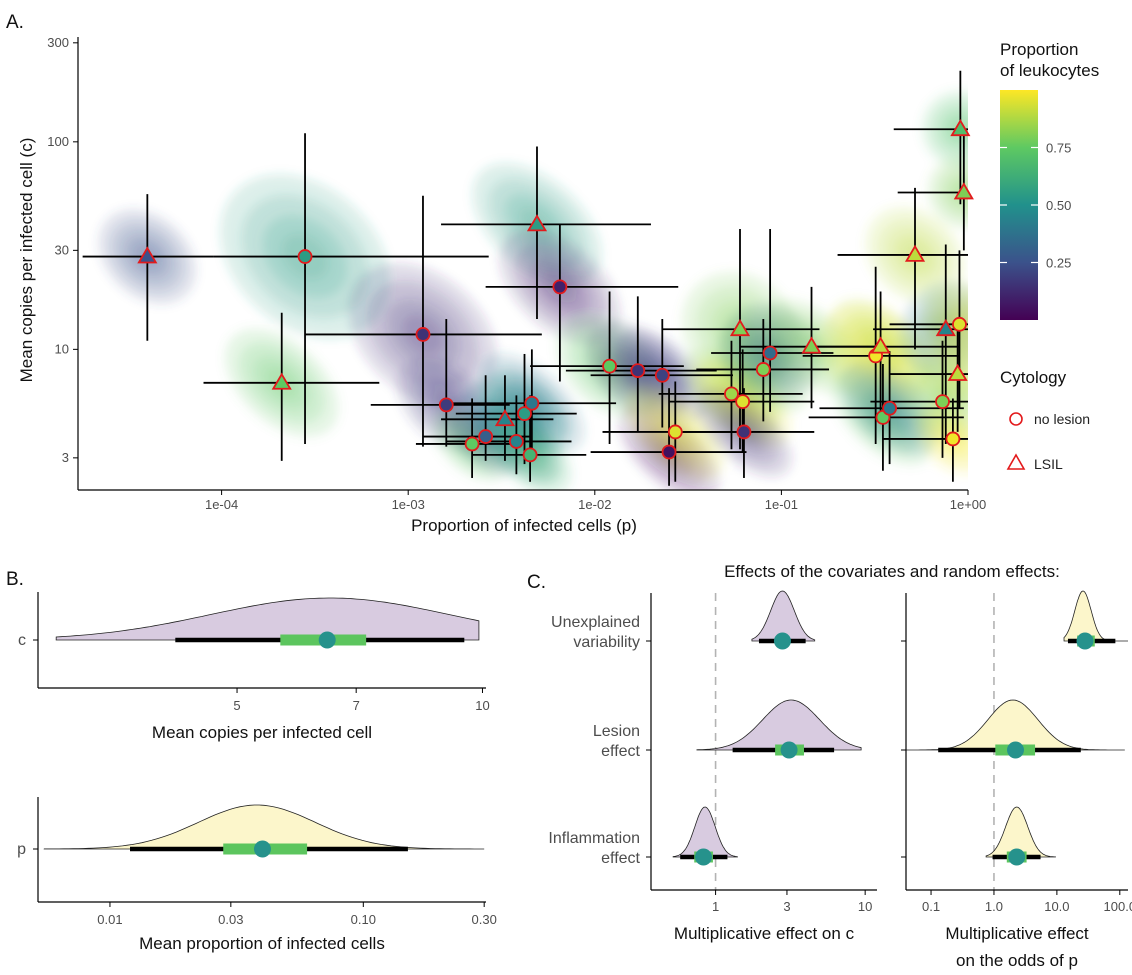 This screenshot has height=975, width=1132. What do you see at coordinates (109, 919) in the screenshot?
I see `x-tick-label: 0.01` at bounding box center [109, 919].